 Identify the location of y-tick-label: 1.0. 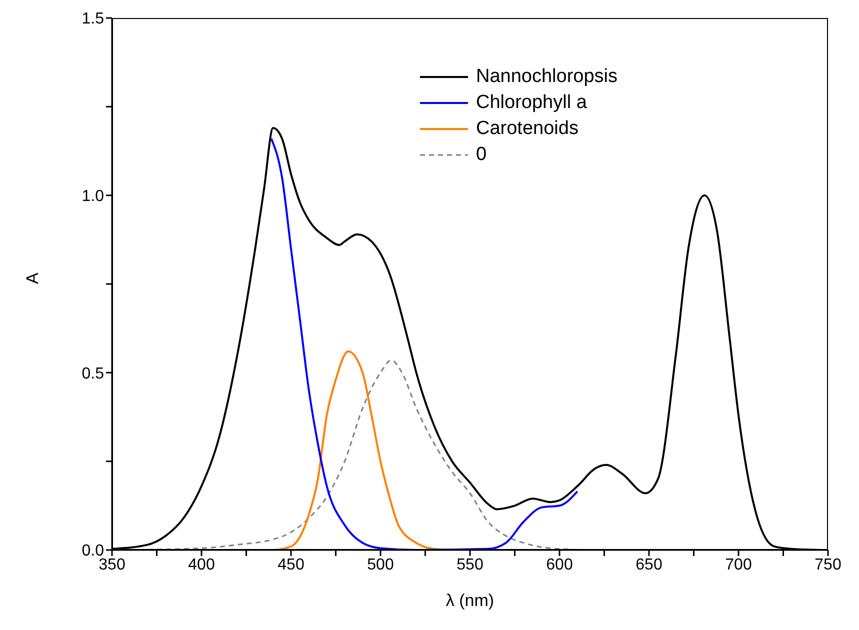
(93, 197).